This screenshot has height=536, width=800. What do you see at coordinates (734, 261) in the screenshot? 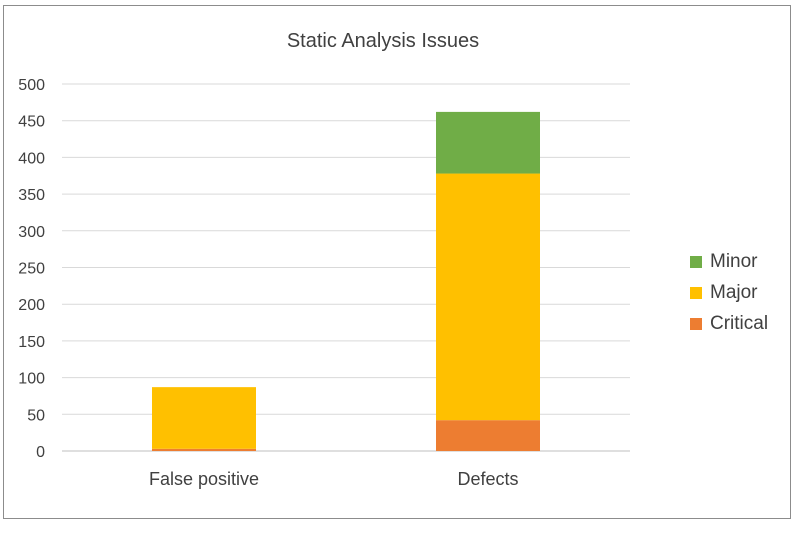
I see `legend-label: Minor` at bounding box center [734, 261].